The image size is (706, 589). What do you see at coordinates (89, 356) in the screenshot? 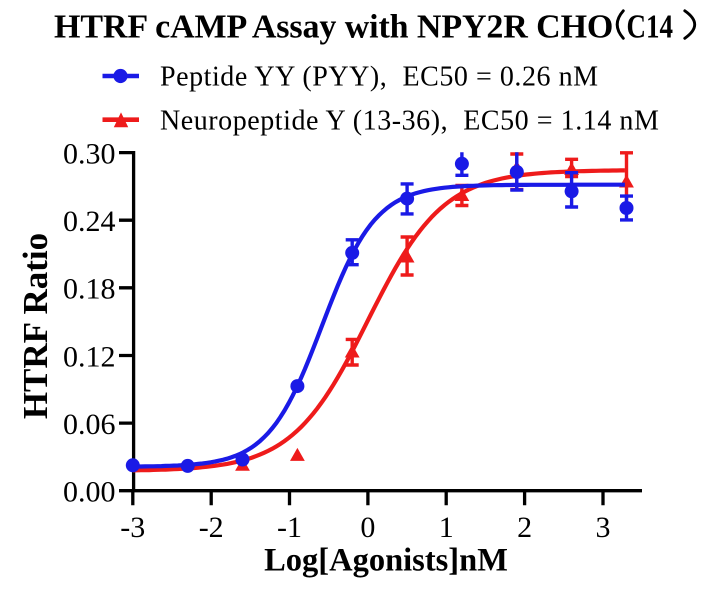
I see `svg-text: 0.12` at bounding box center [89, 356].